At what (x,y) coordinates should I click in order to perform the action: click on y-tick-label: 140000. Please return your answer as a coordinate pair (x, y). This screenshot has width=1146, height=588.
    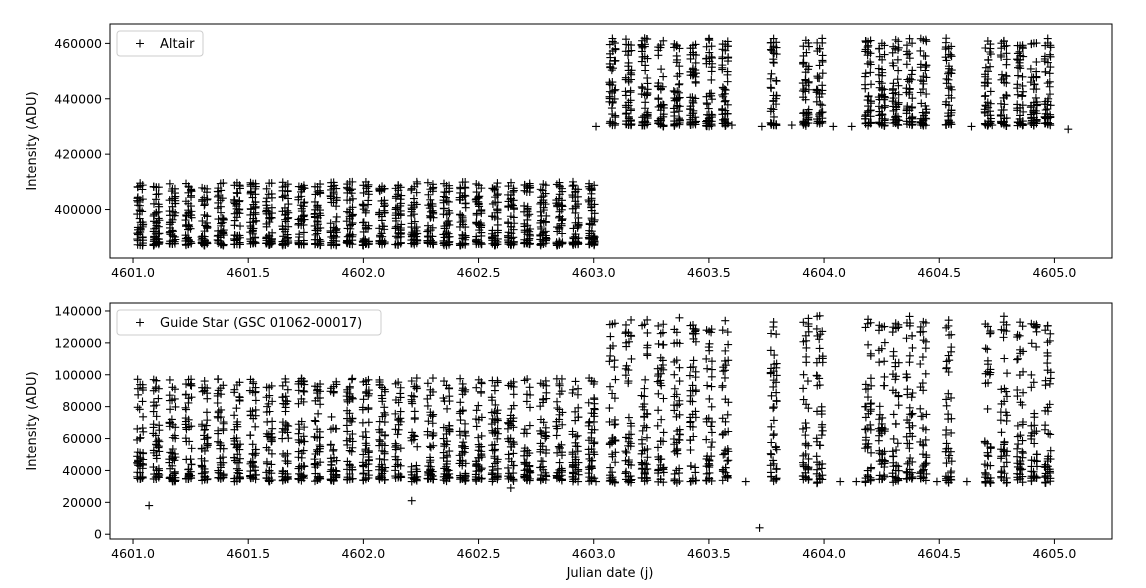
    Looking at the image, I should click on (78, 310).